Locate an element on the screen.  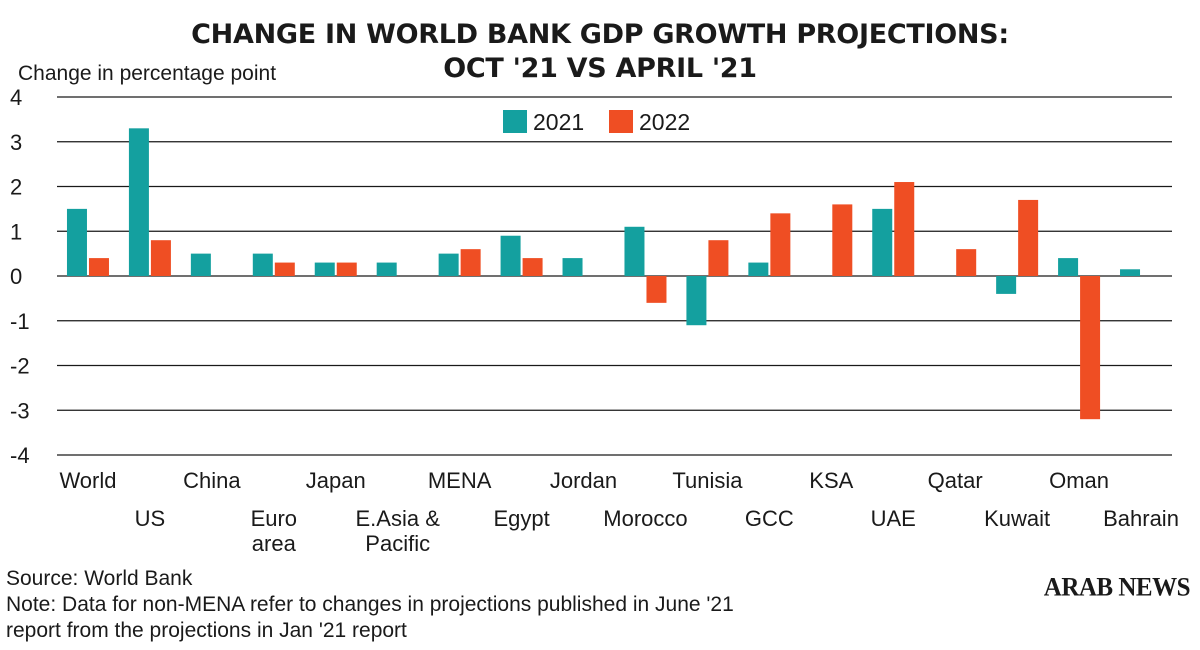
x-tick-label: area is located at coordinates (274, 543).